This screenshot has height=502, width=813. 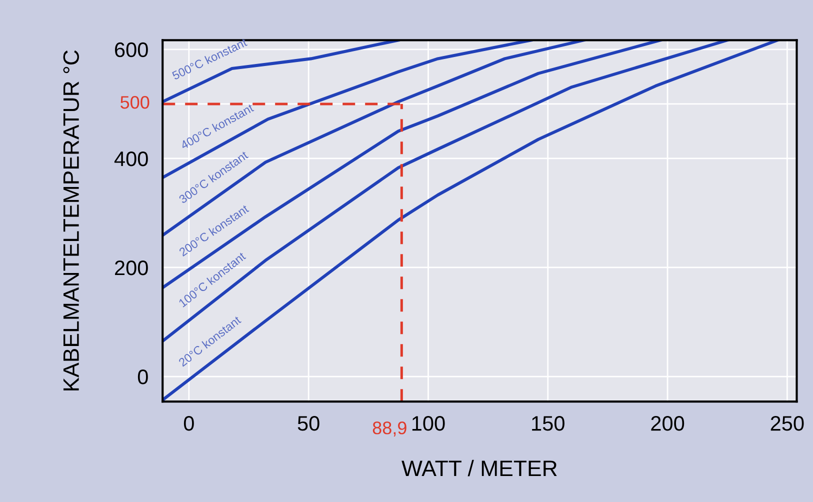 I want to click on y-tick-label: 600, so click(x=131, y=50).